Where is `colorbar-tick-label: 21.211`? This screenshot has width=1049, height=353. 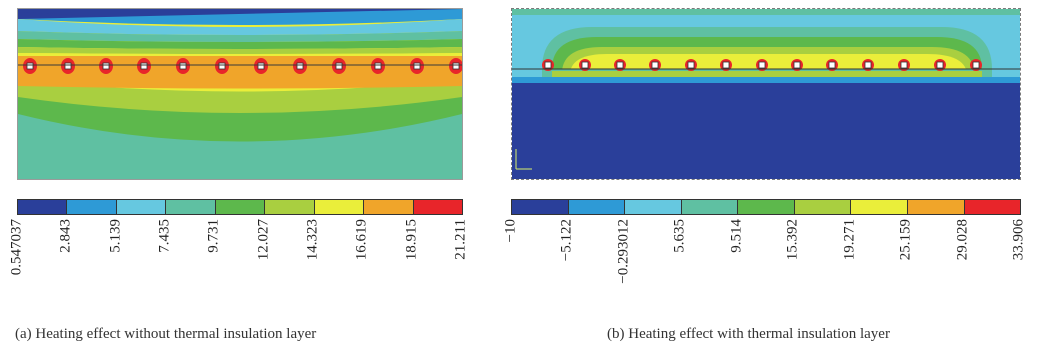 colorbar-tick-label: 21.211 is located at coordinates (461, 239).